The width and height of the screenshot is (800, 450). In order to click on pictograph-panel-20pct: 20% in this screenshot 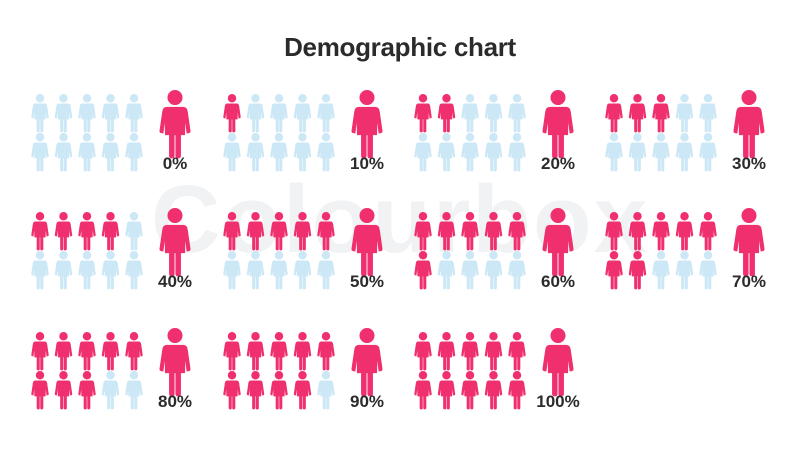, I will do `click(494, 131)`.